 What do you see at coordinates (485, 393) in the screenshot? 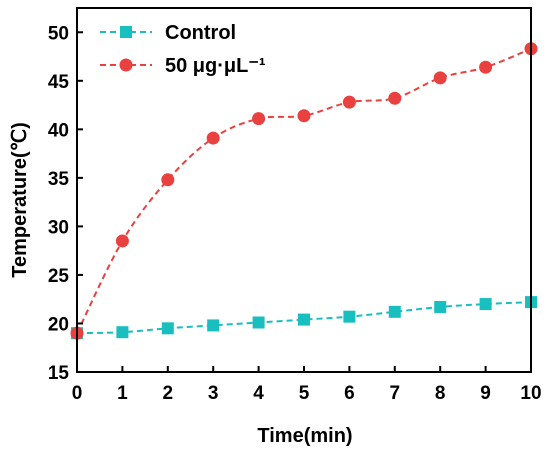
I see `x-tick-label: 9` at bounding box center [485, 393].